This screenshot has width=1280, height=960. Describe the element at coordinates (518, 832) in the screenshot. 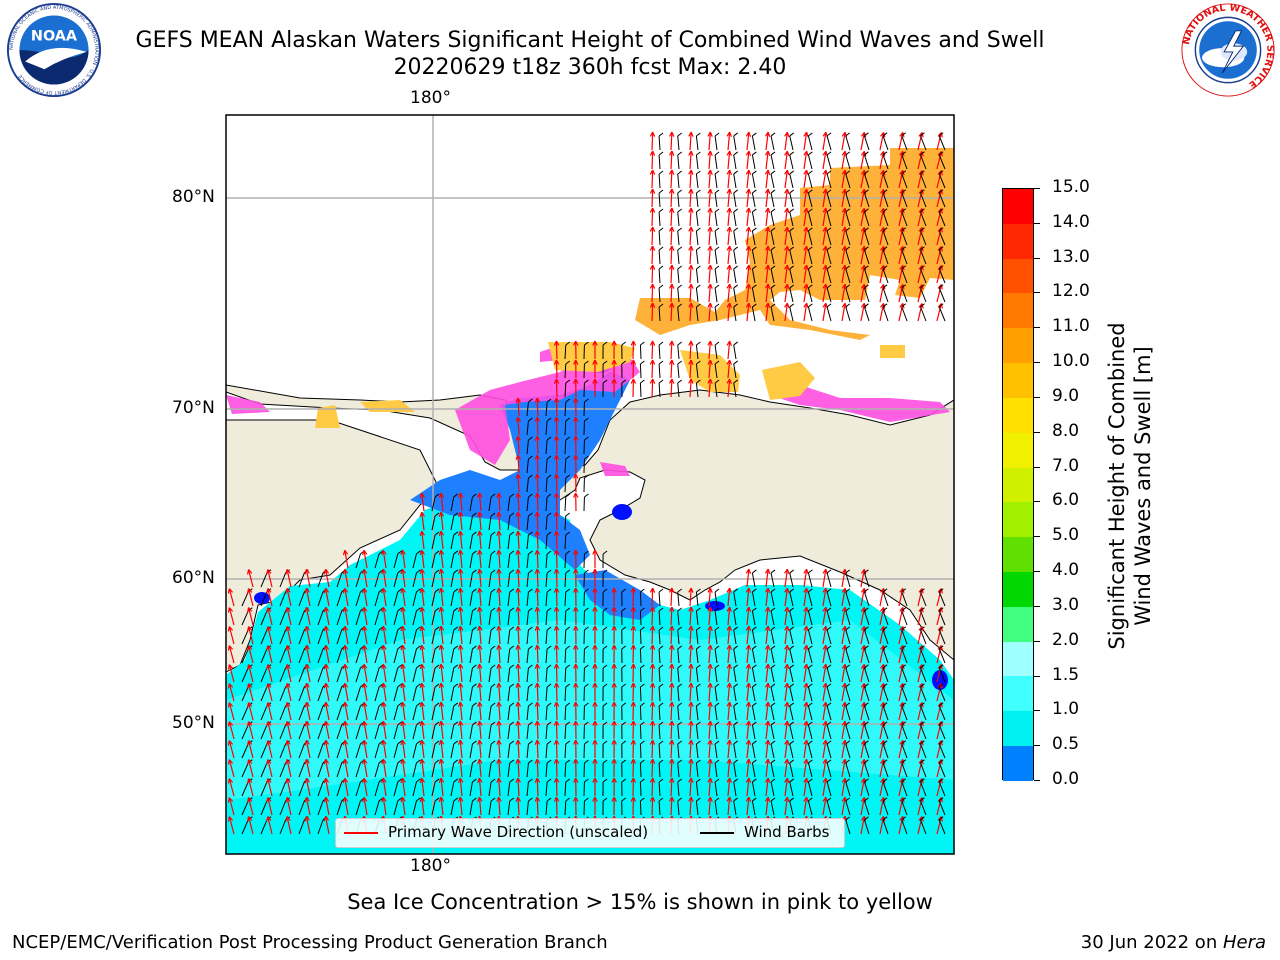

I see `wave-direction-label: Primary Wave Direction (unscaled)` at that location.